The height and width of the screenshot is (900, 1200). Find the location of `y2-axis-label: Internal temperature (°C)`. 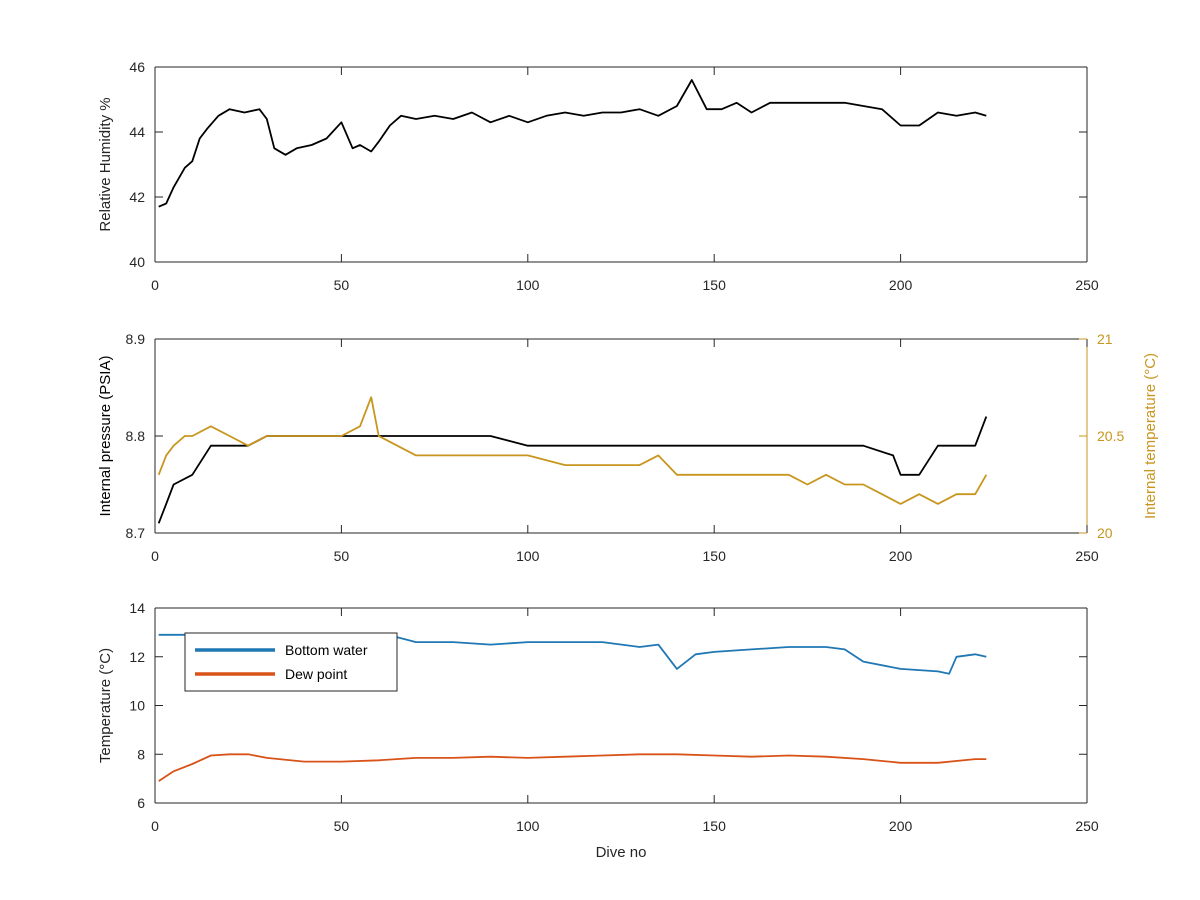

y2-axis-label: Internal temperature (°C) is located at coordinates (1150, 436).